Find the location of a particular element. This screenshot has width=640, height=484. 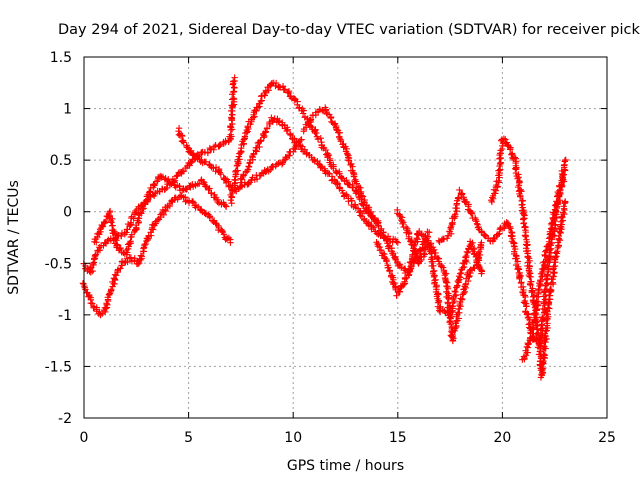

y-tick-label: 1.5 is located at coordinates (61, 58).